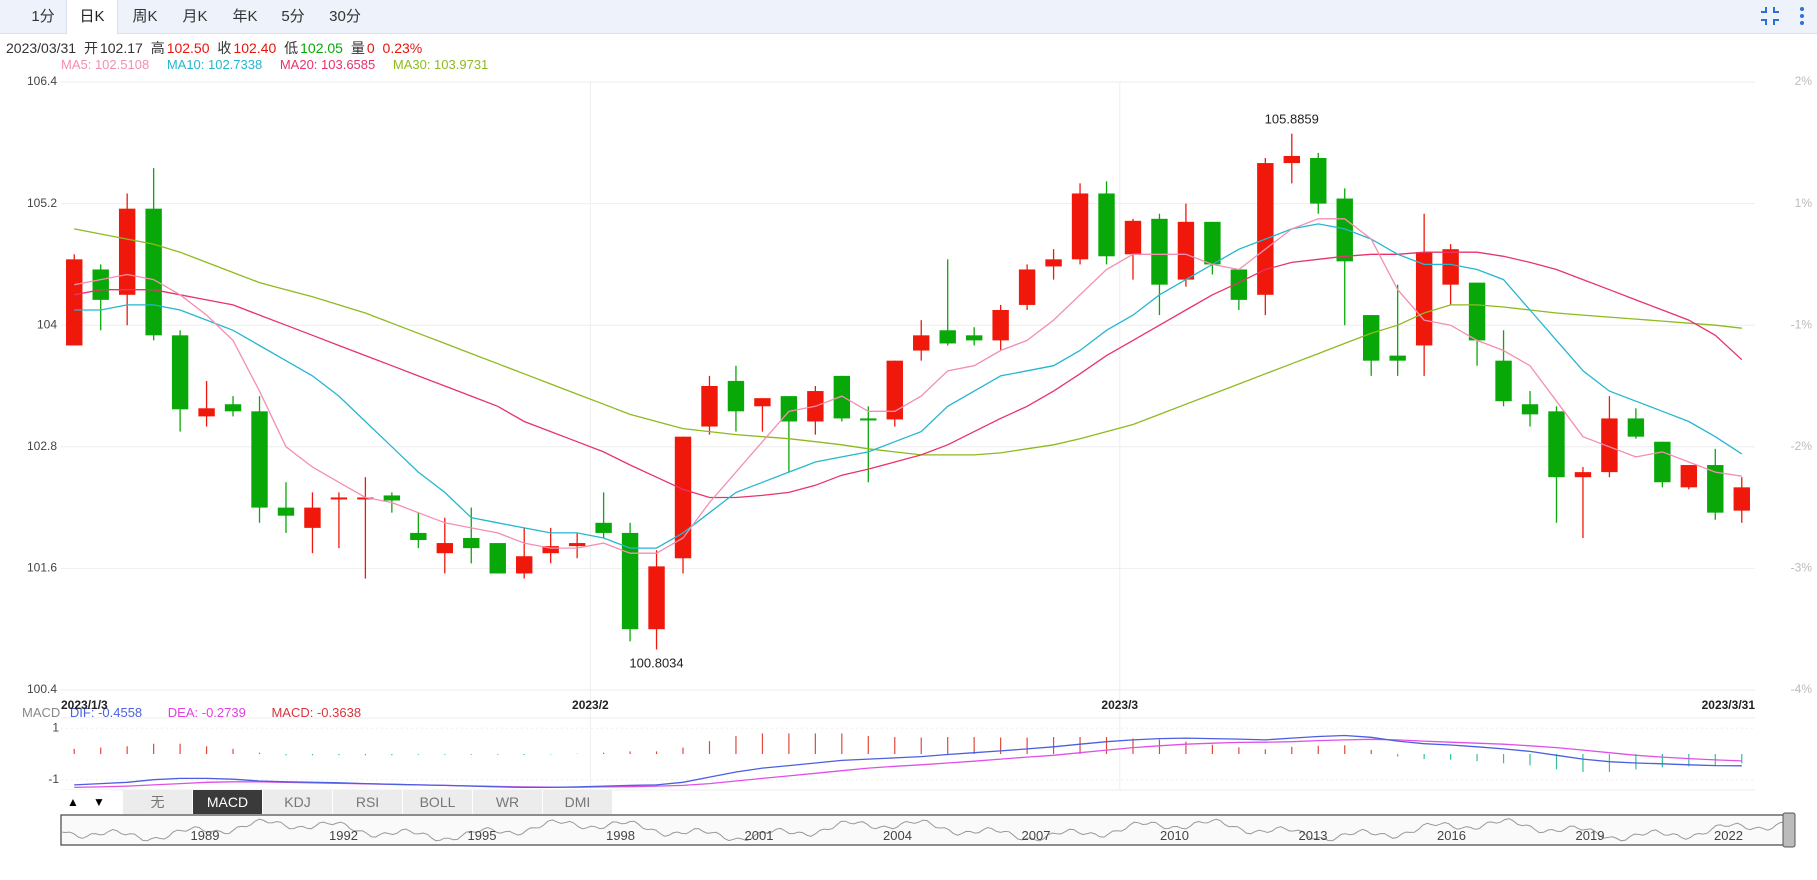  I want to click on tab-1min: 1分, so click(43, 16).